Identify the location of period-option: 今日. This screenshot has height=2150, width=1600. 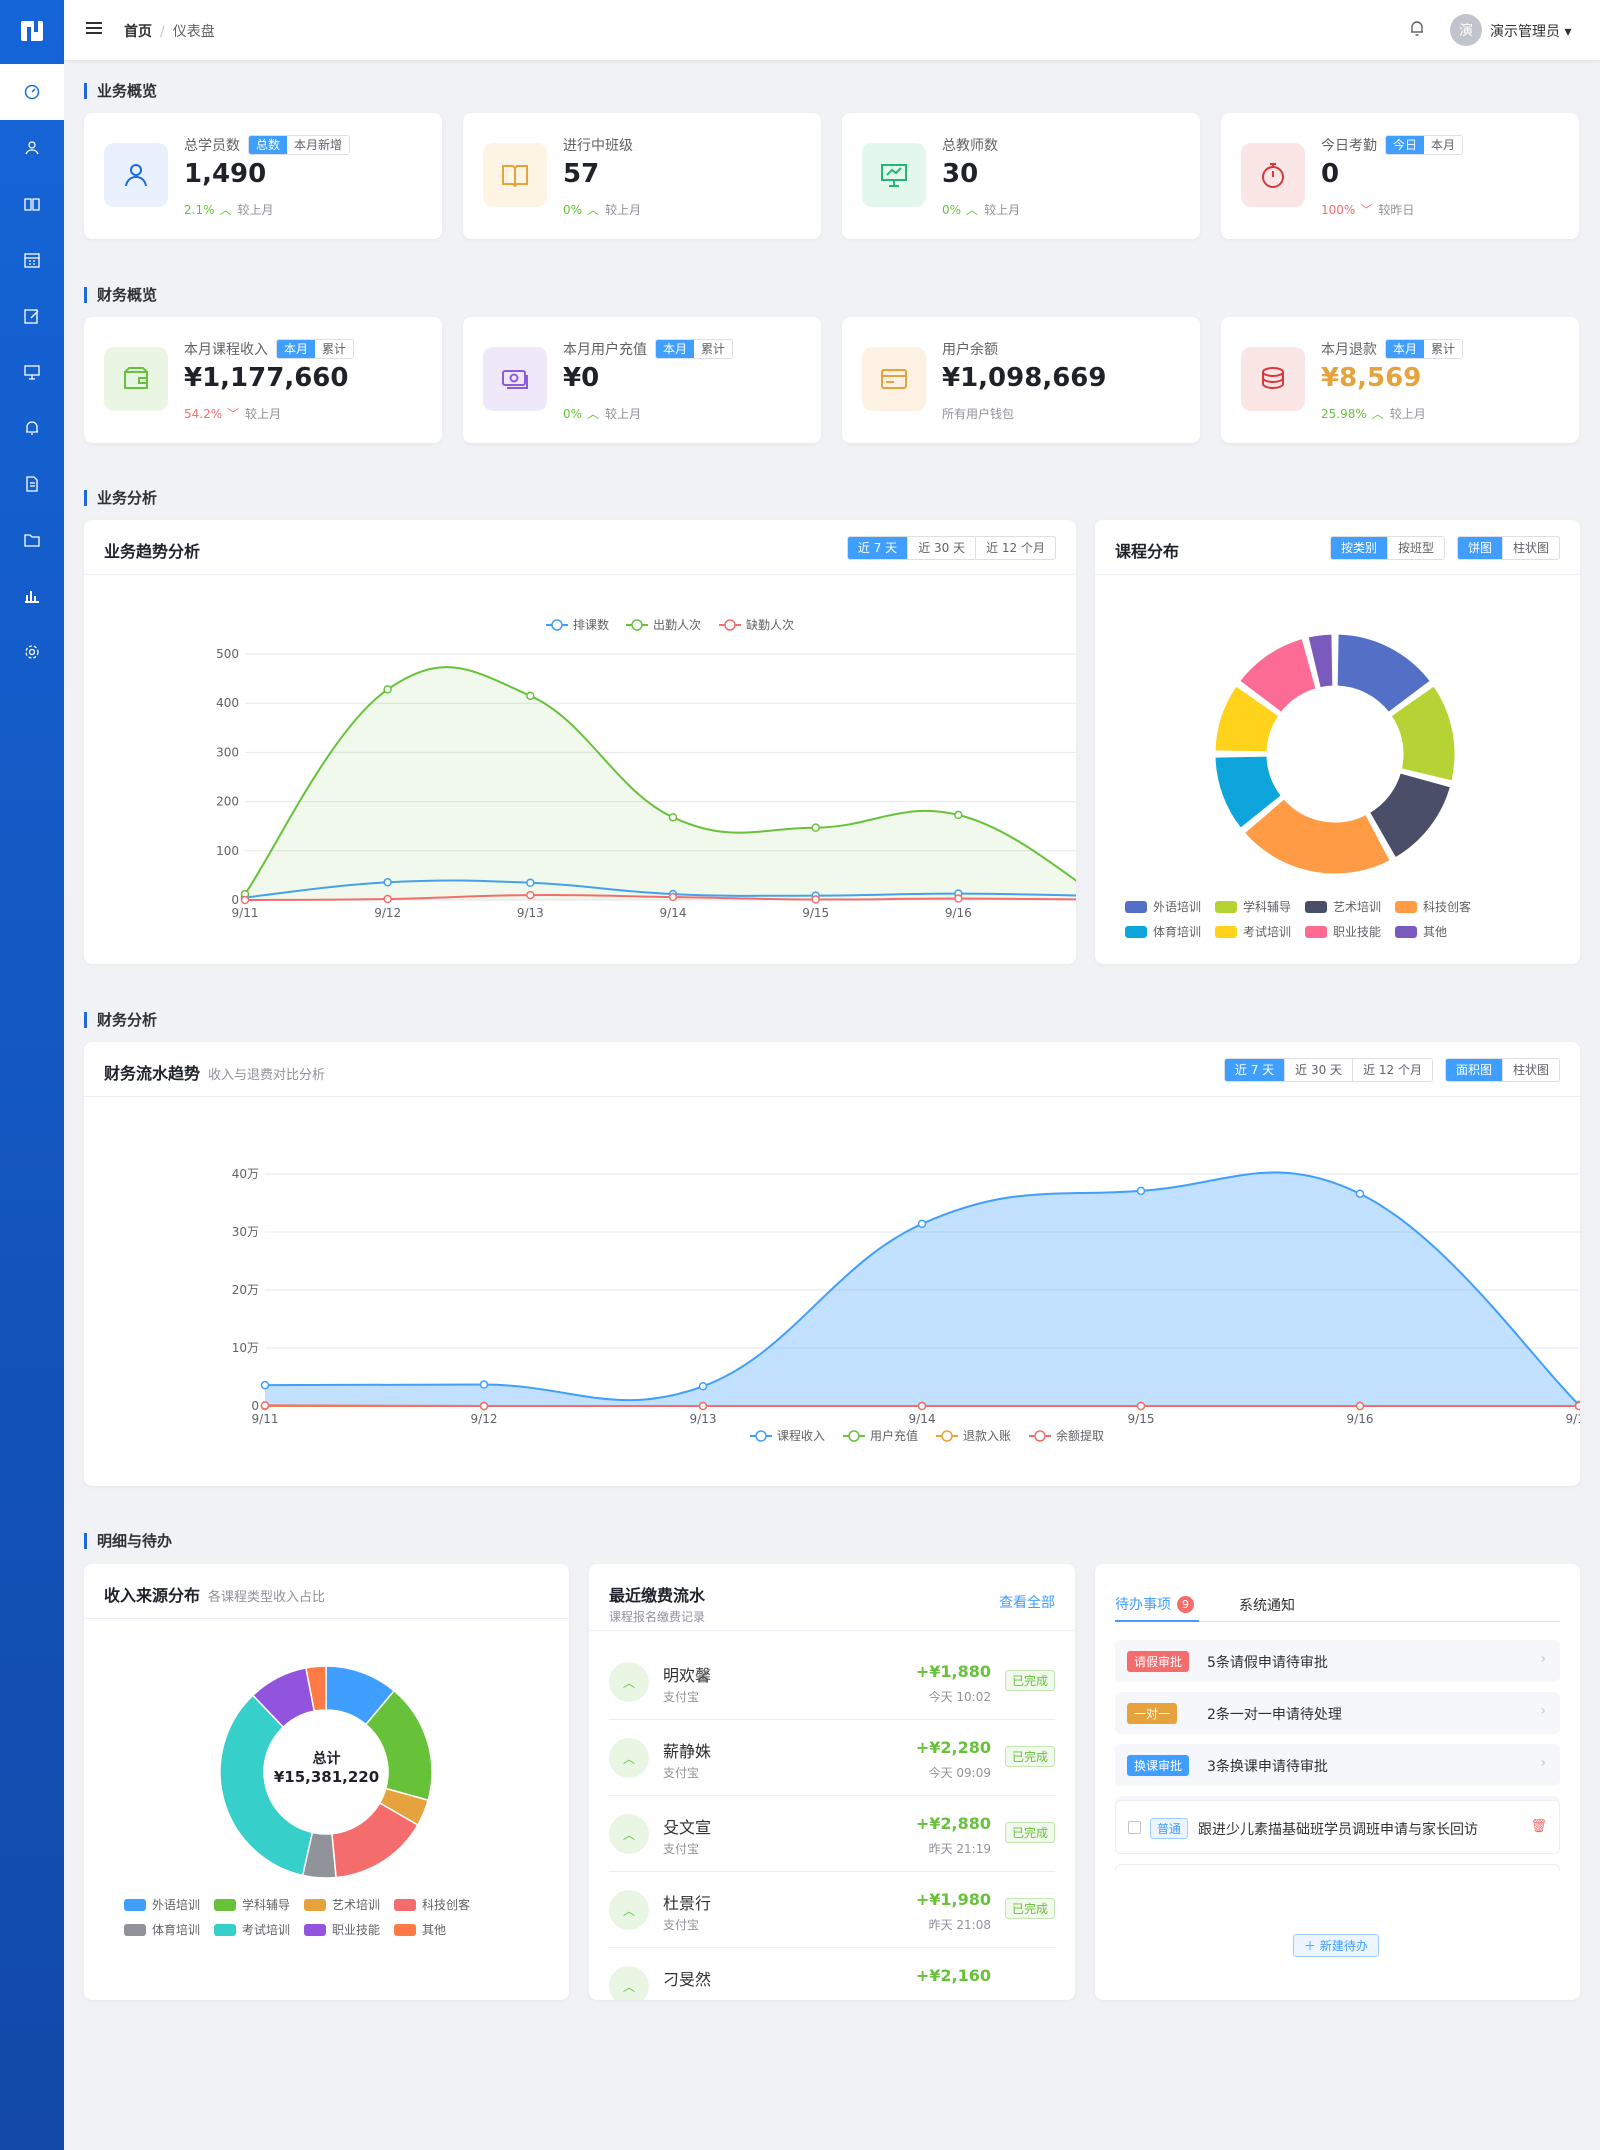
(1405, 145).